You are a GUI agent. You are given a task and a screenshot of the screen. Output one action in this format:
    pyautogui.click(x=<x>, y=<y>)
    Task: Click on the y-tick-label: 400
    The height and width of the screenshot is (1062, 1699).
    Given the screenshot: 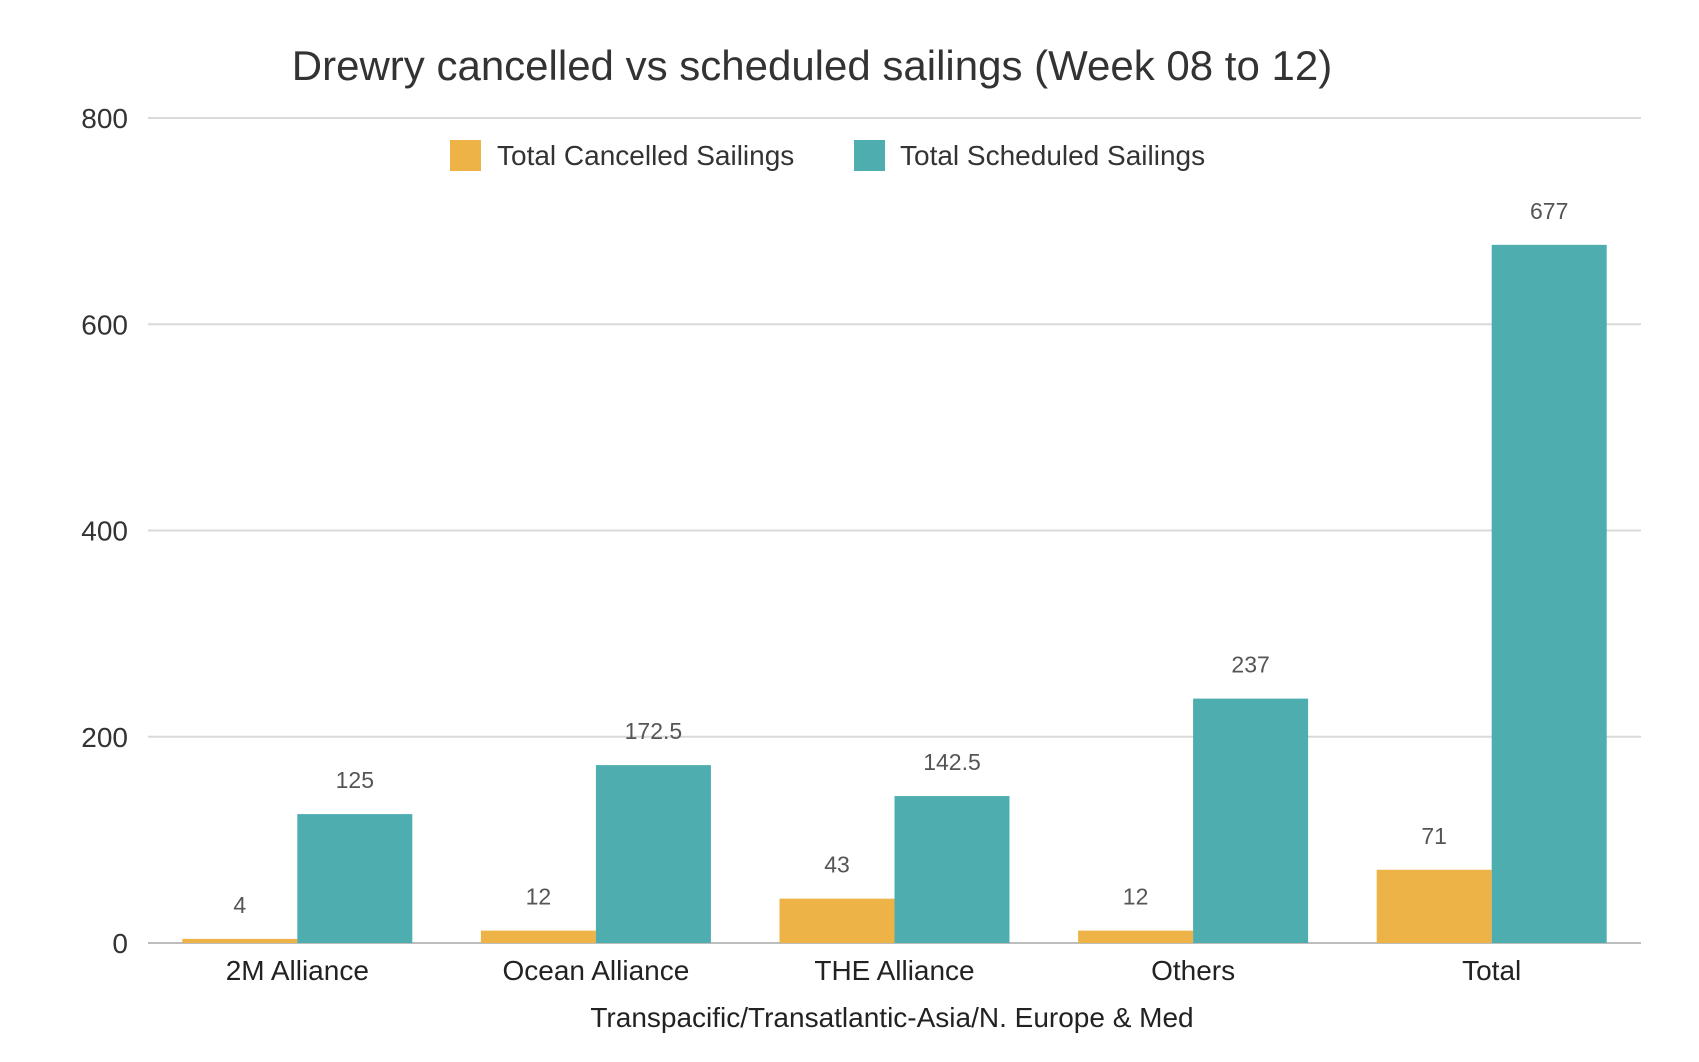 What is the action you would take?
    pyautogui.click(x=104, y=531)
    